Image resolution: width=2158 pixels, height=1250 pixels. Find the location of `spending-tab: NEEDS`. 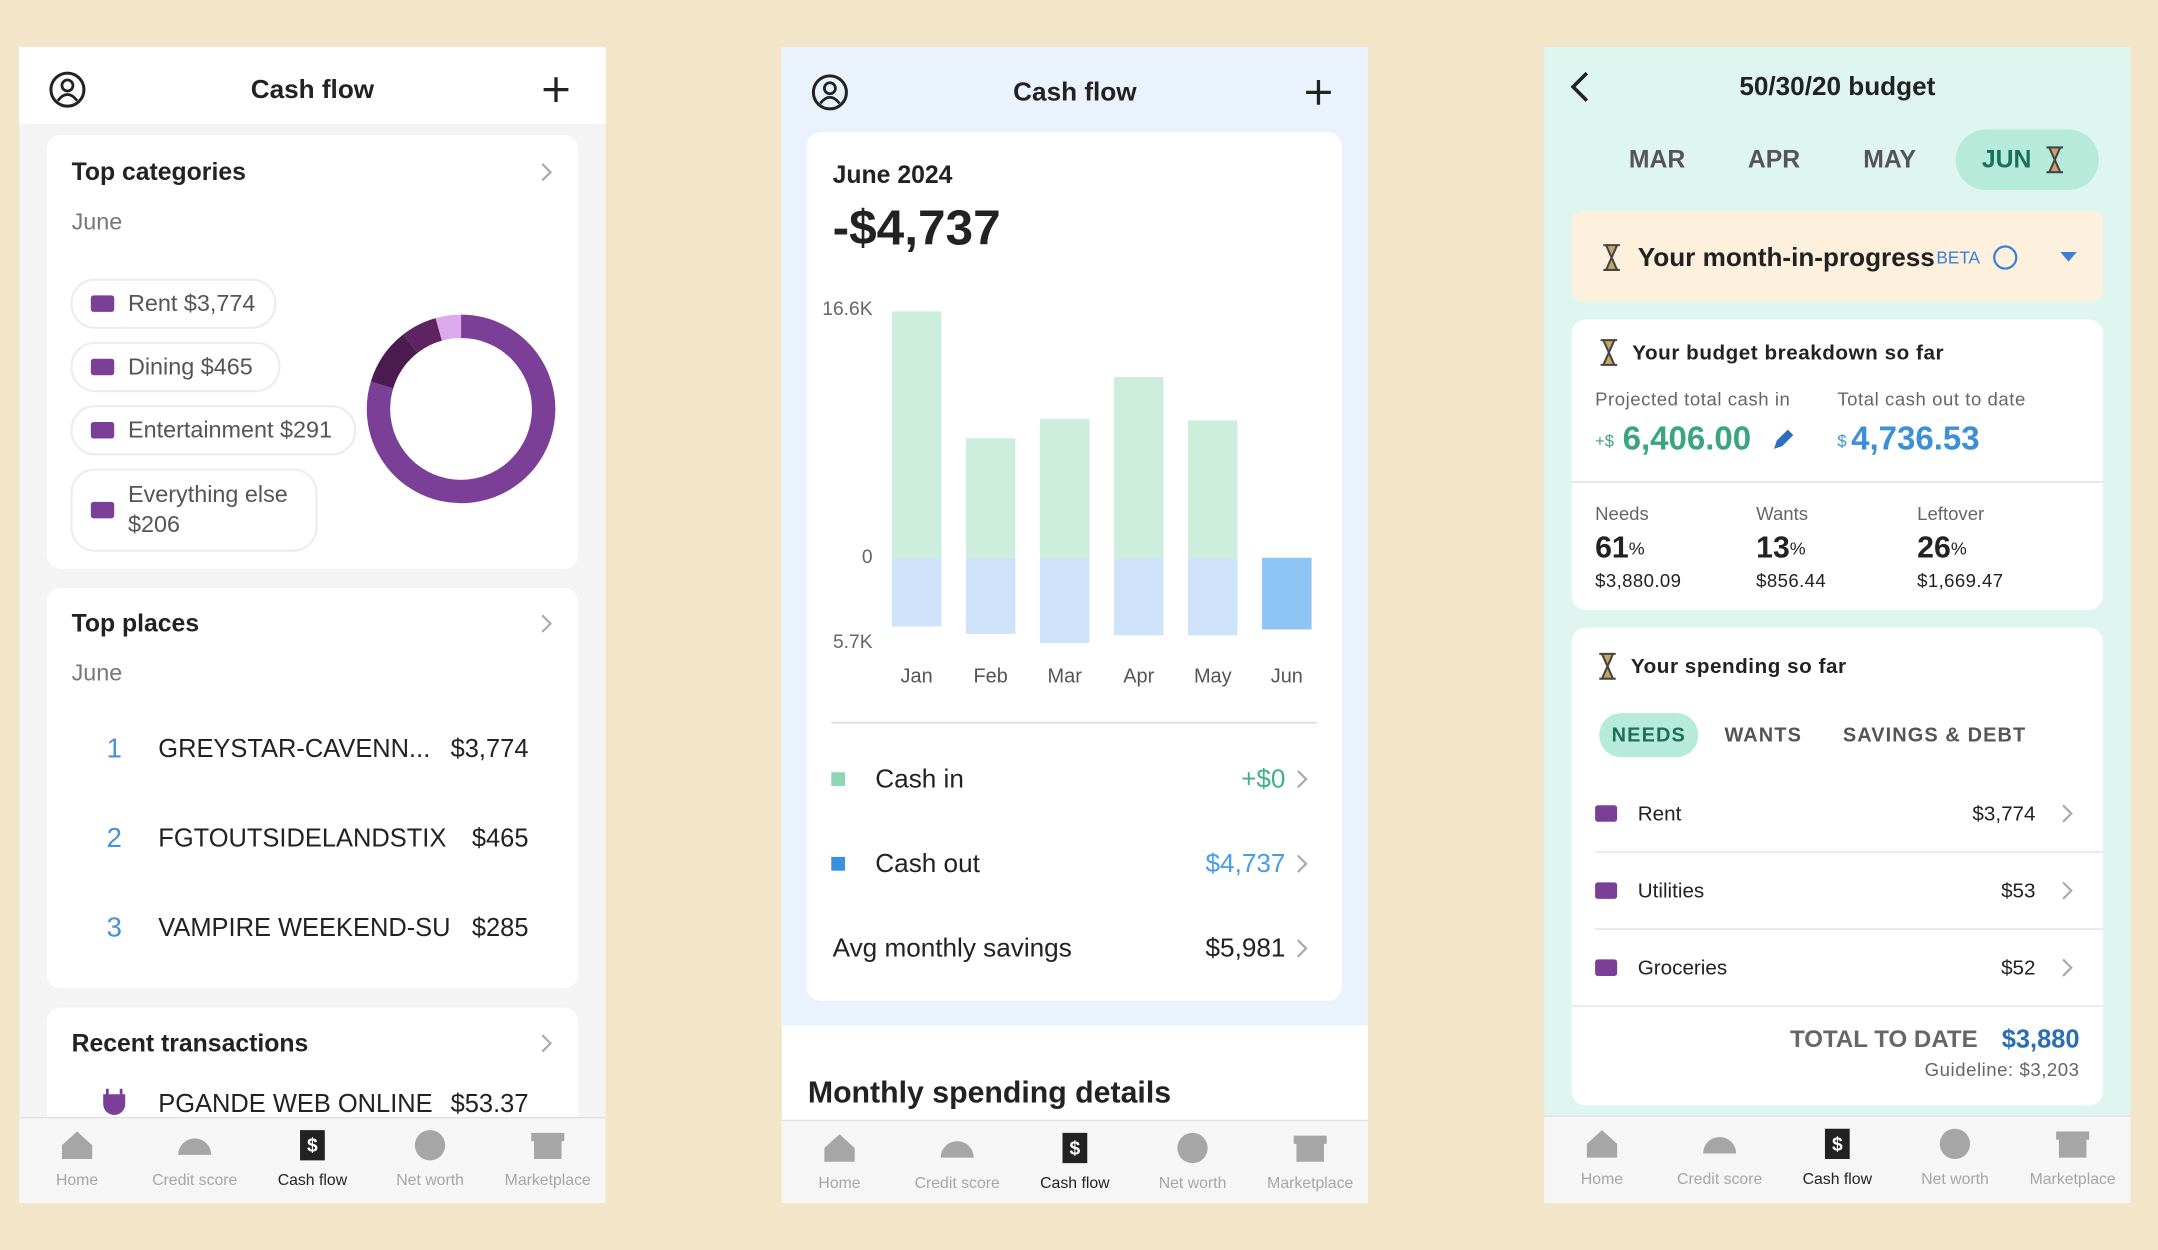

spending-tab: NEEDS is located at coordinates (1649, 736).